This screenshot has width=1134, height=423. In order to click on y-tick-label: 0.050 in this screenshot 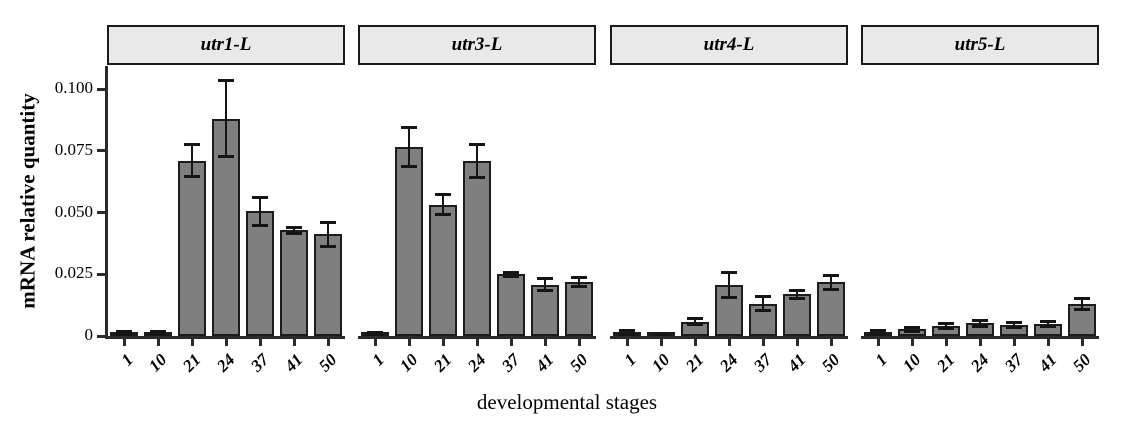, I will do `click(73, 211)`.